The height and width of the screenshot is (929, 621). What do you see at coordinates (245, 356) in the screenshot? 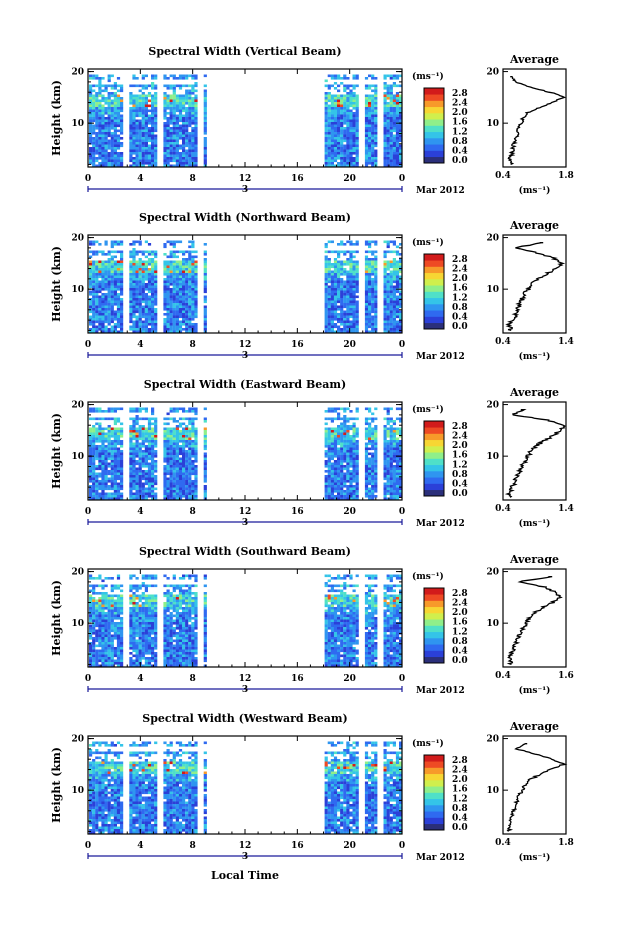
I see `day-label: 3` at bounding box center [245, 356].